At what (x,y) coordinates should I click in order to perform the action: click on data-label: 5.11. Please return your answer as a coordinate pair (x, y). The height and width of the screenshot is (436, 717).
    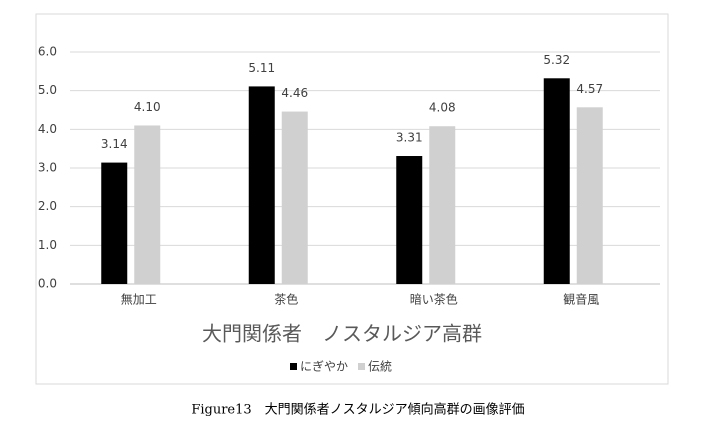
    Looking at the image, I should click on (261, 68).